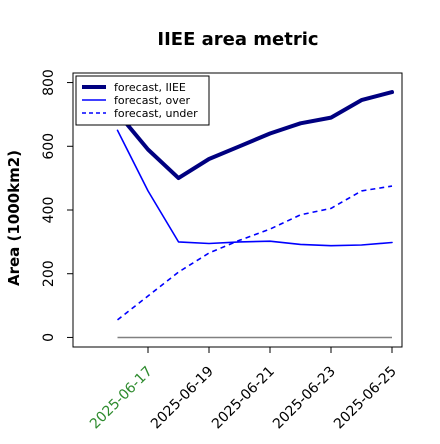 Image resolution: width=440 pixels, height=444 pixels. What do you see at coordinates (304, 398) in the screenshot?
I see `x-tick-label: 2025-06-23` at bounding box center [304, 398].